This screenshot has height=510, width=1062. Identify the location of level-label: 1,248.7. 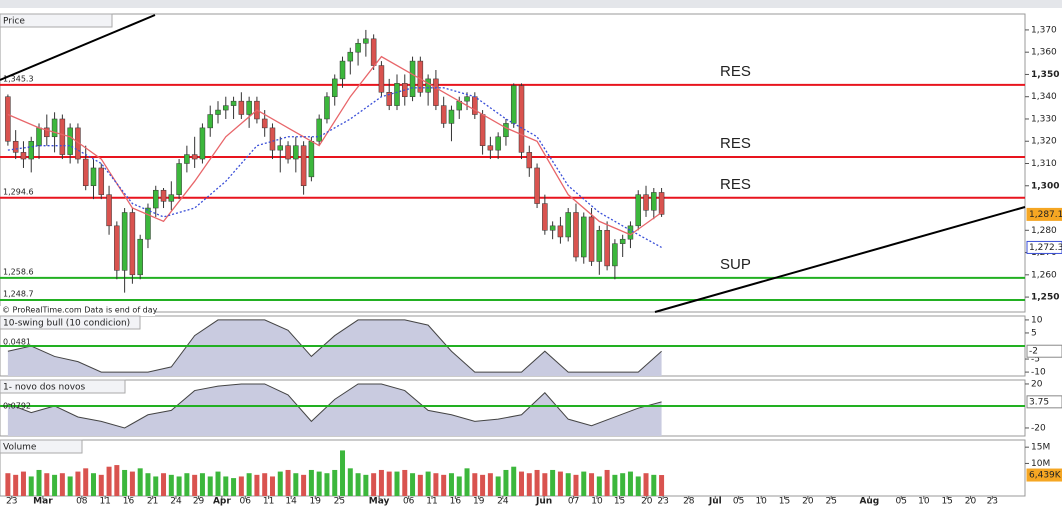
(18, 293).